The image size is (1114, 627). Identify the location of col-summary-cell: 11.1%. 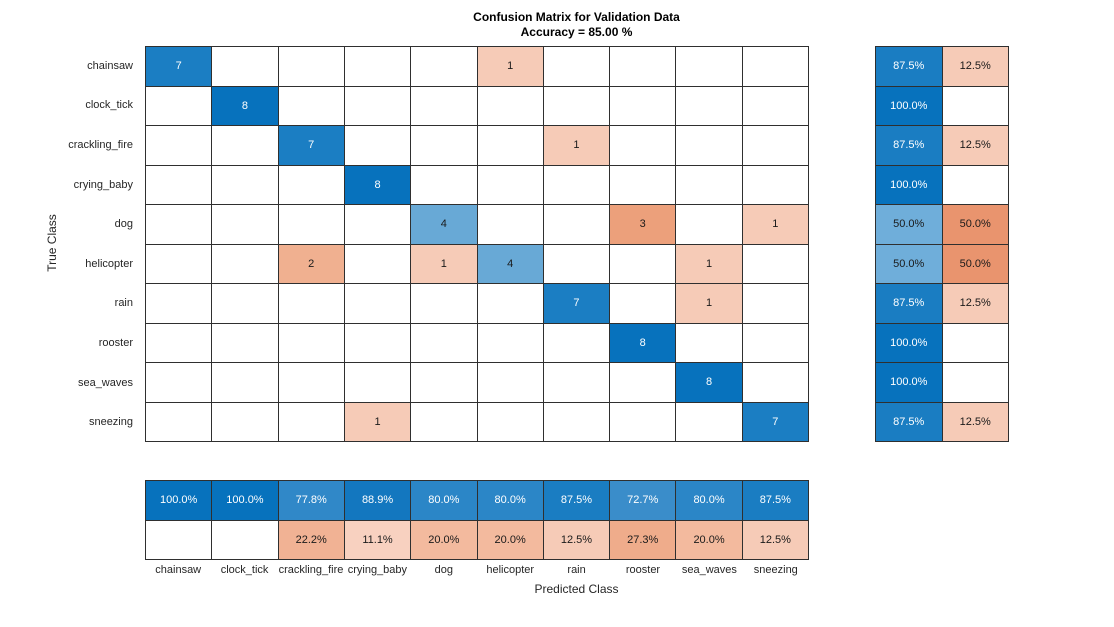
(378, 540).